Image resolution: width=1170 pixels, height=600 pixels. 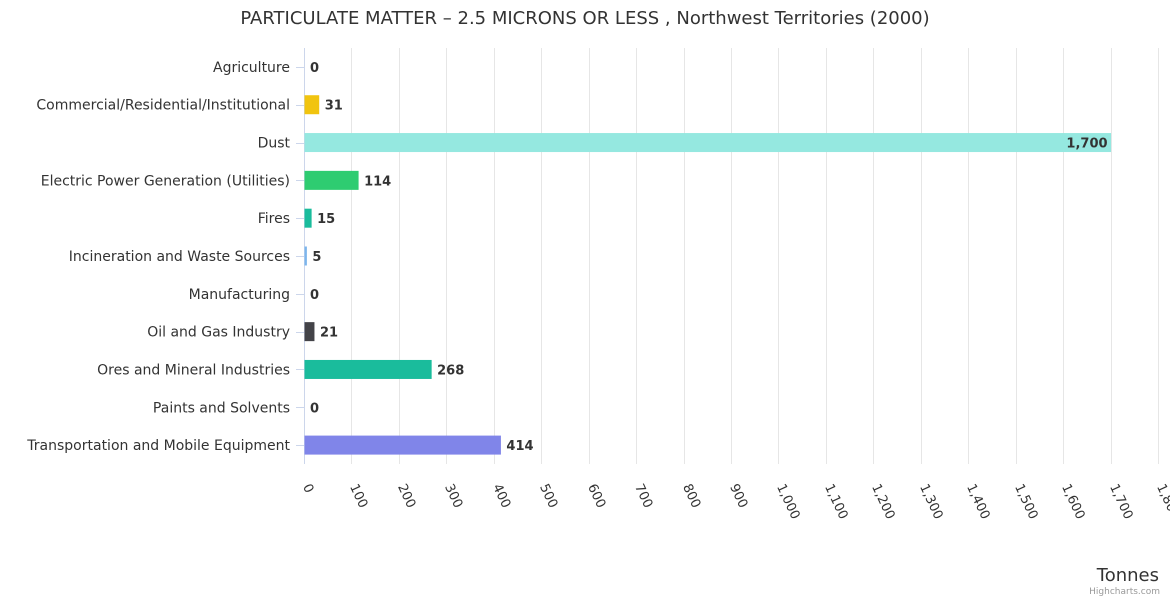 What do you see at coordinates (787, 502) in the screenshot?
I see `x-tick-label: 1,000` at bounding box center [787, 502].